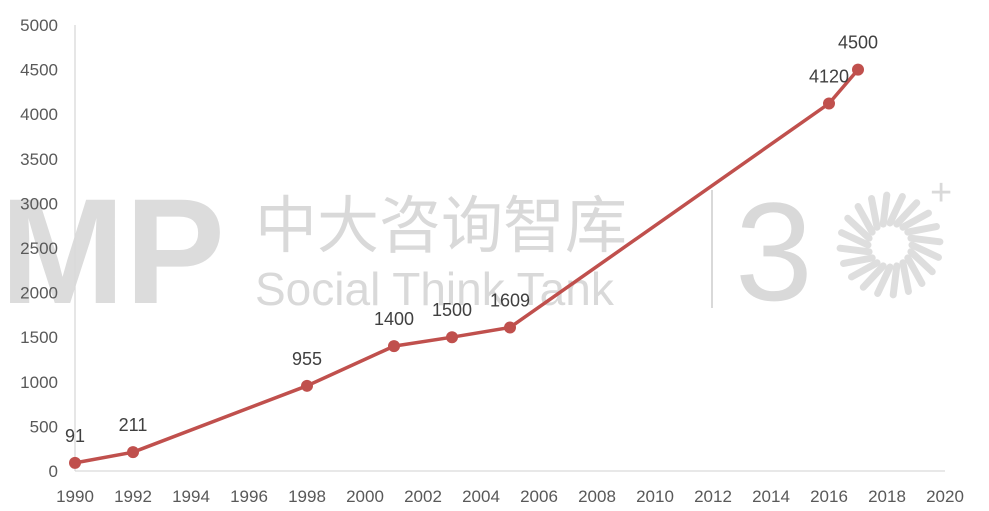  I want to click on data-label: 4120, so click(829, 76).